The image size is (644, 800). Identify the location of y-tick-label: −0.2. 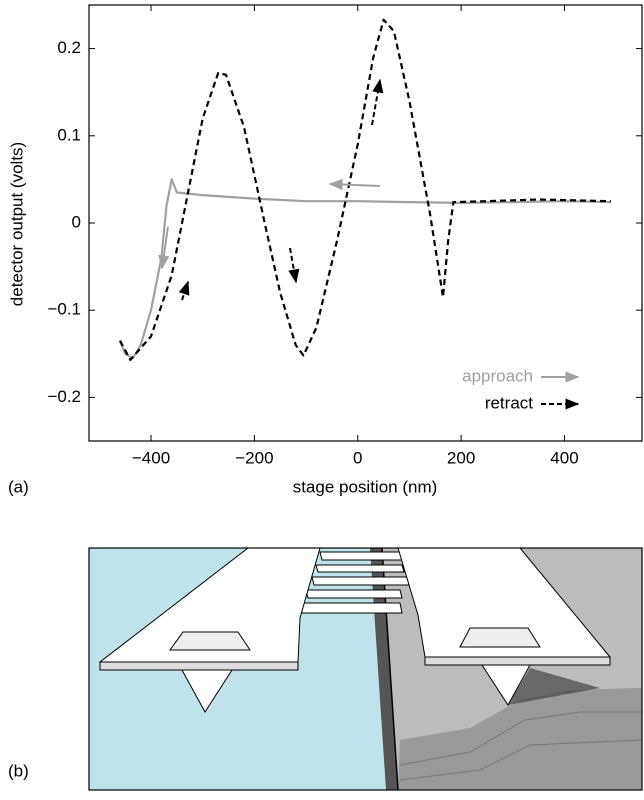
(64, 396).